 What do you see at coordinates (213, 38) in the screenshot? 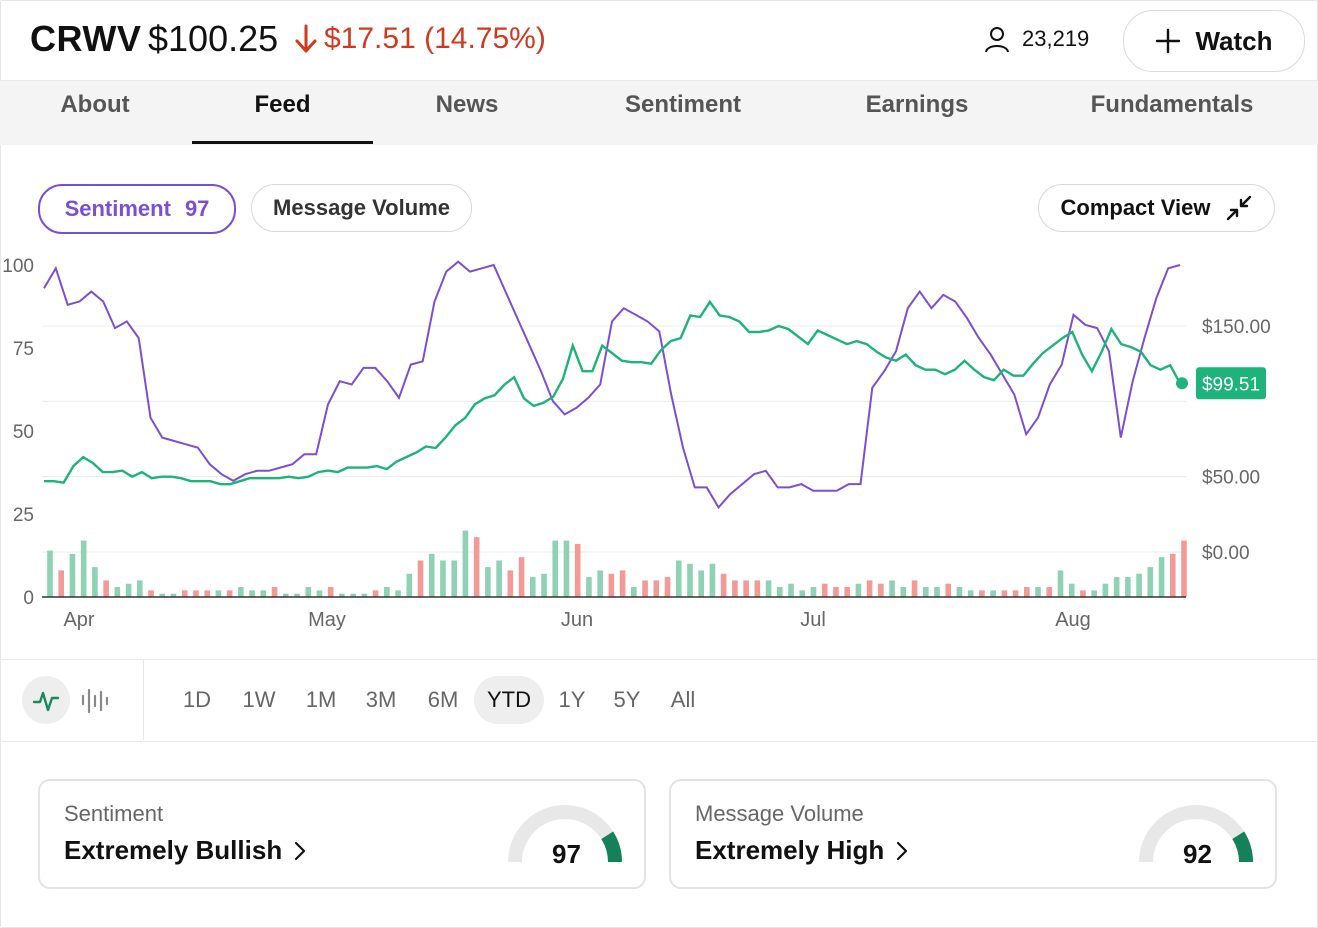
I see `current-price: $100.25` at bounding box center [213, 38].